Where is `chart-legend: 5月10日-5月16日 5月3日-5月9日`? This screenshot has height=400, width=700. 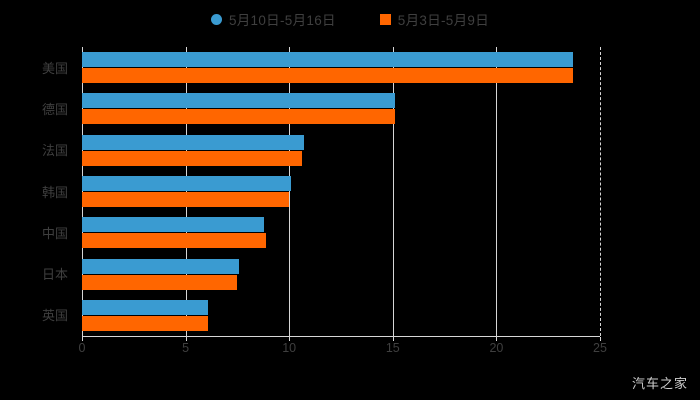 chart-legend: 5月10日-5月16日 5月3日-5月9日 is located at coordinates (350, 19).